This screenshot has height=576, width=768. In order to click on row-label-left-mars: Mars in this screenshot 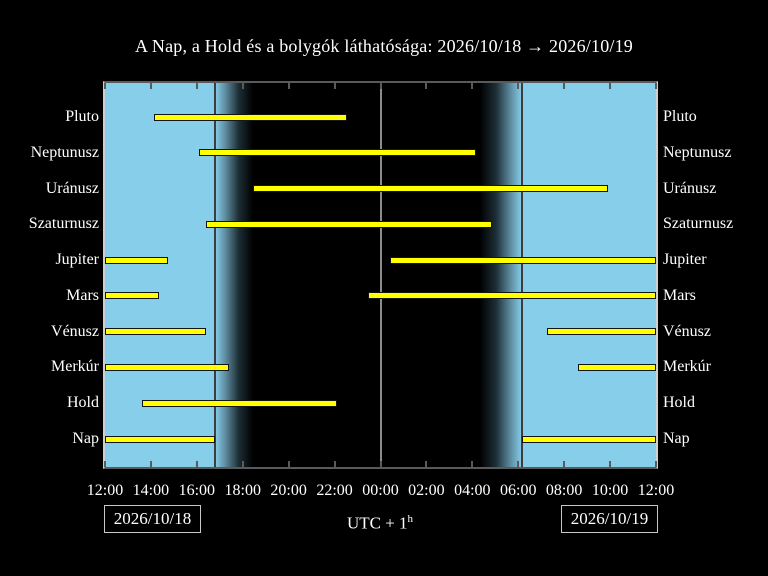, I will do `click(82, 295)`.